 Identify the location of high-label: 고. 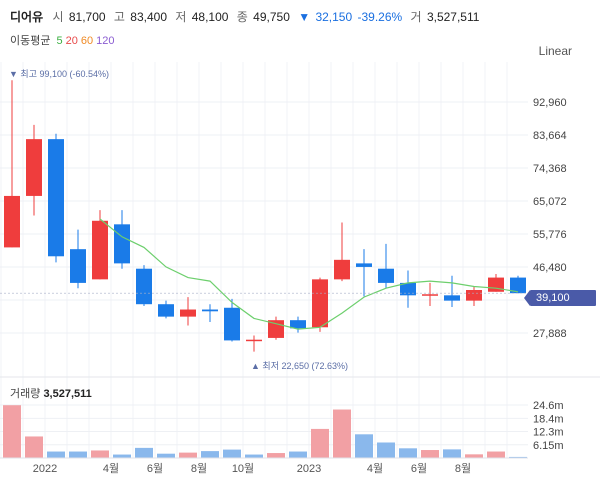
(119, 17).